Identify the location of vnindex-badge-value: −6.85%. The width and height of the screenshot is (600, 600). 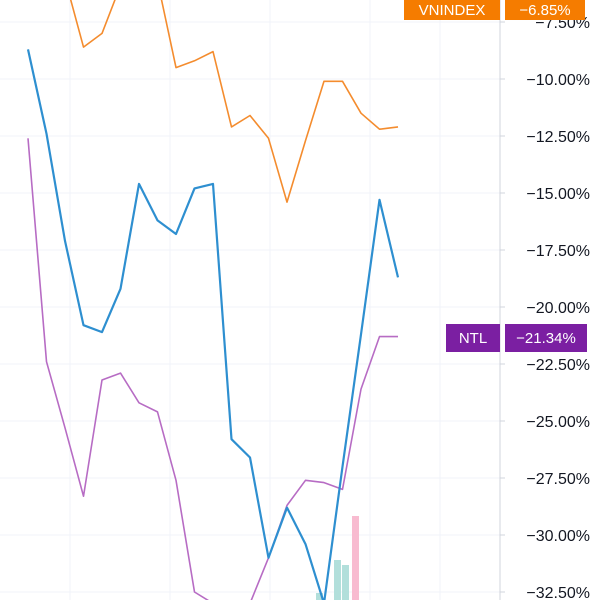
(544, 10).